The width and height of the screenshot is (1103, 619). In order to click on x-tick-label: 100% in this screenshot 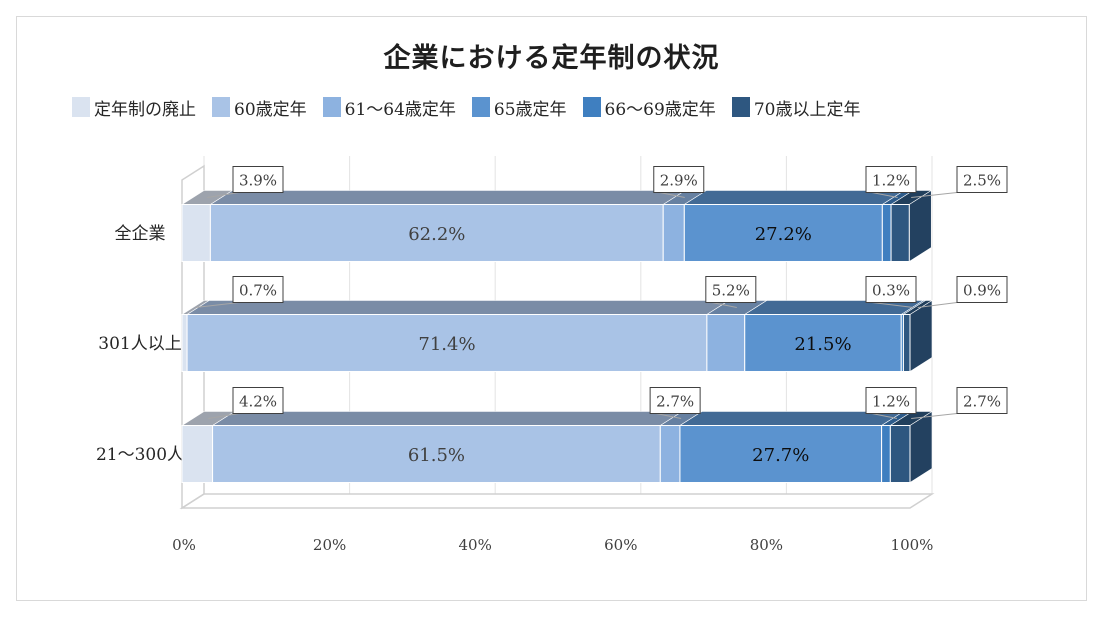, I will do `click(912, 545)`.